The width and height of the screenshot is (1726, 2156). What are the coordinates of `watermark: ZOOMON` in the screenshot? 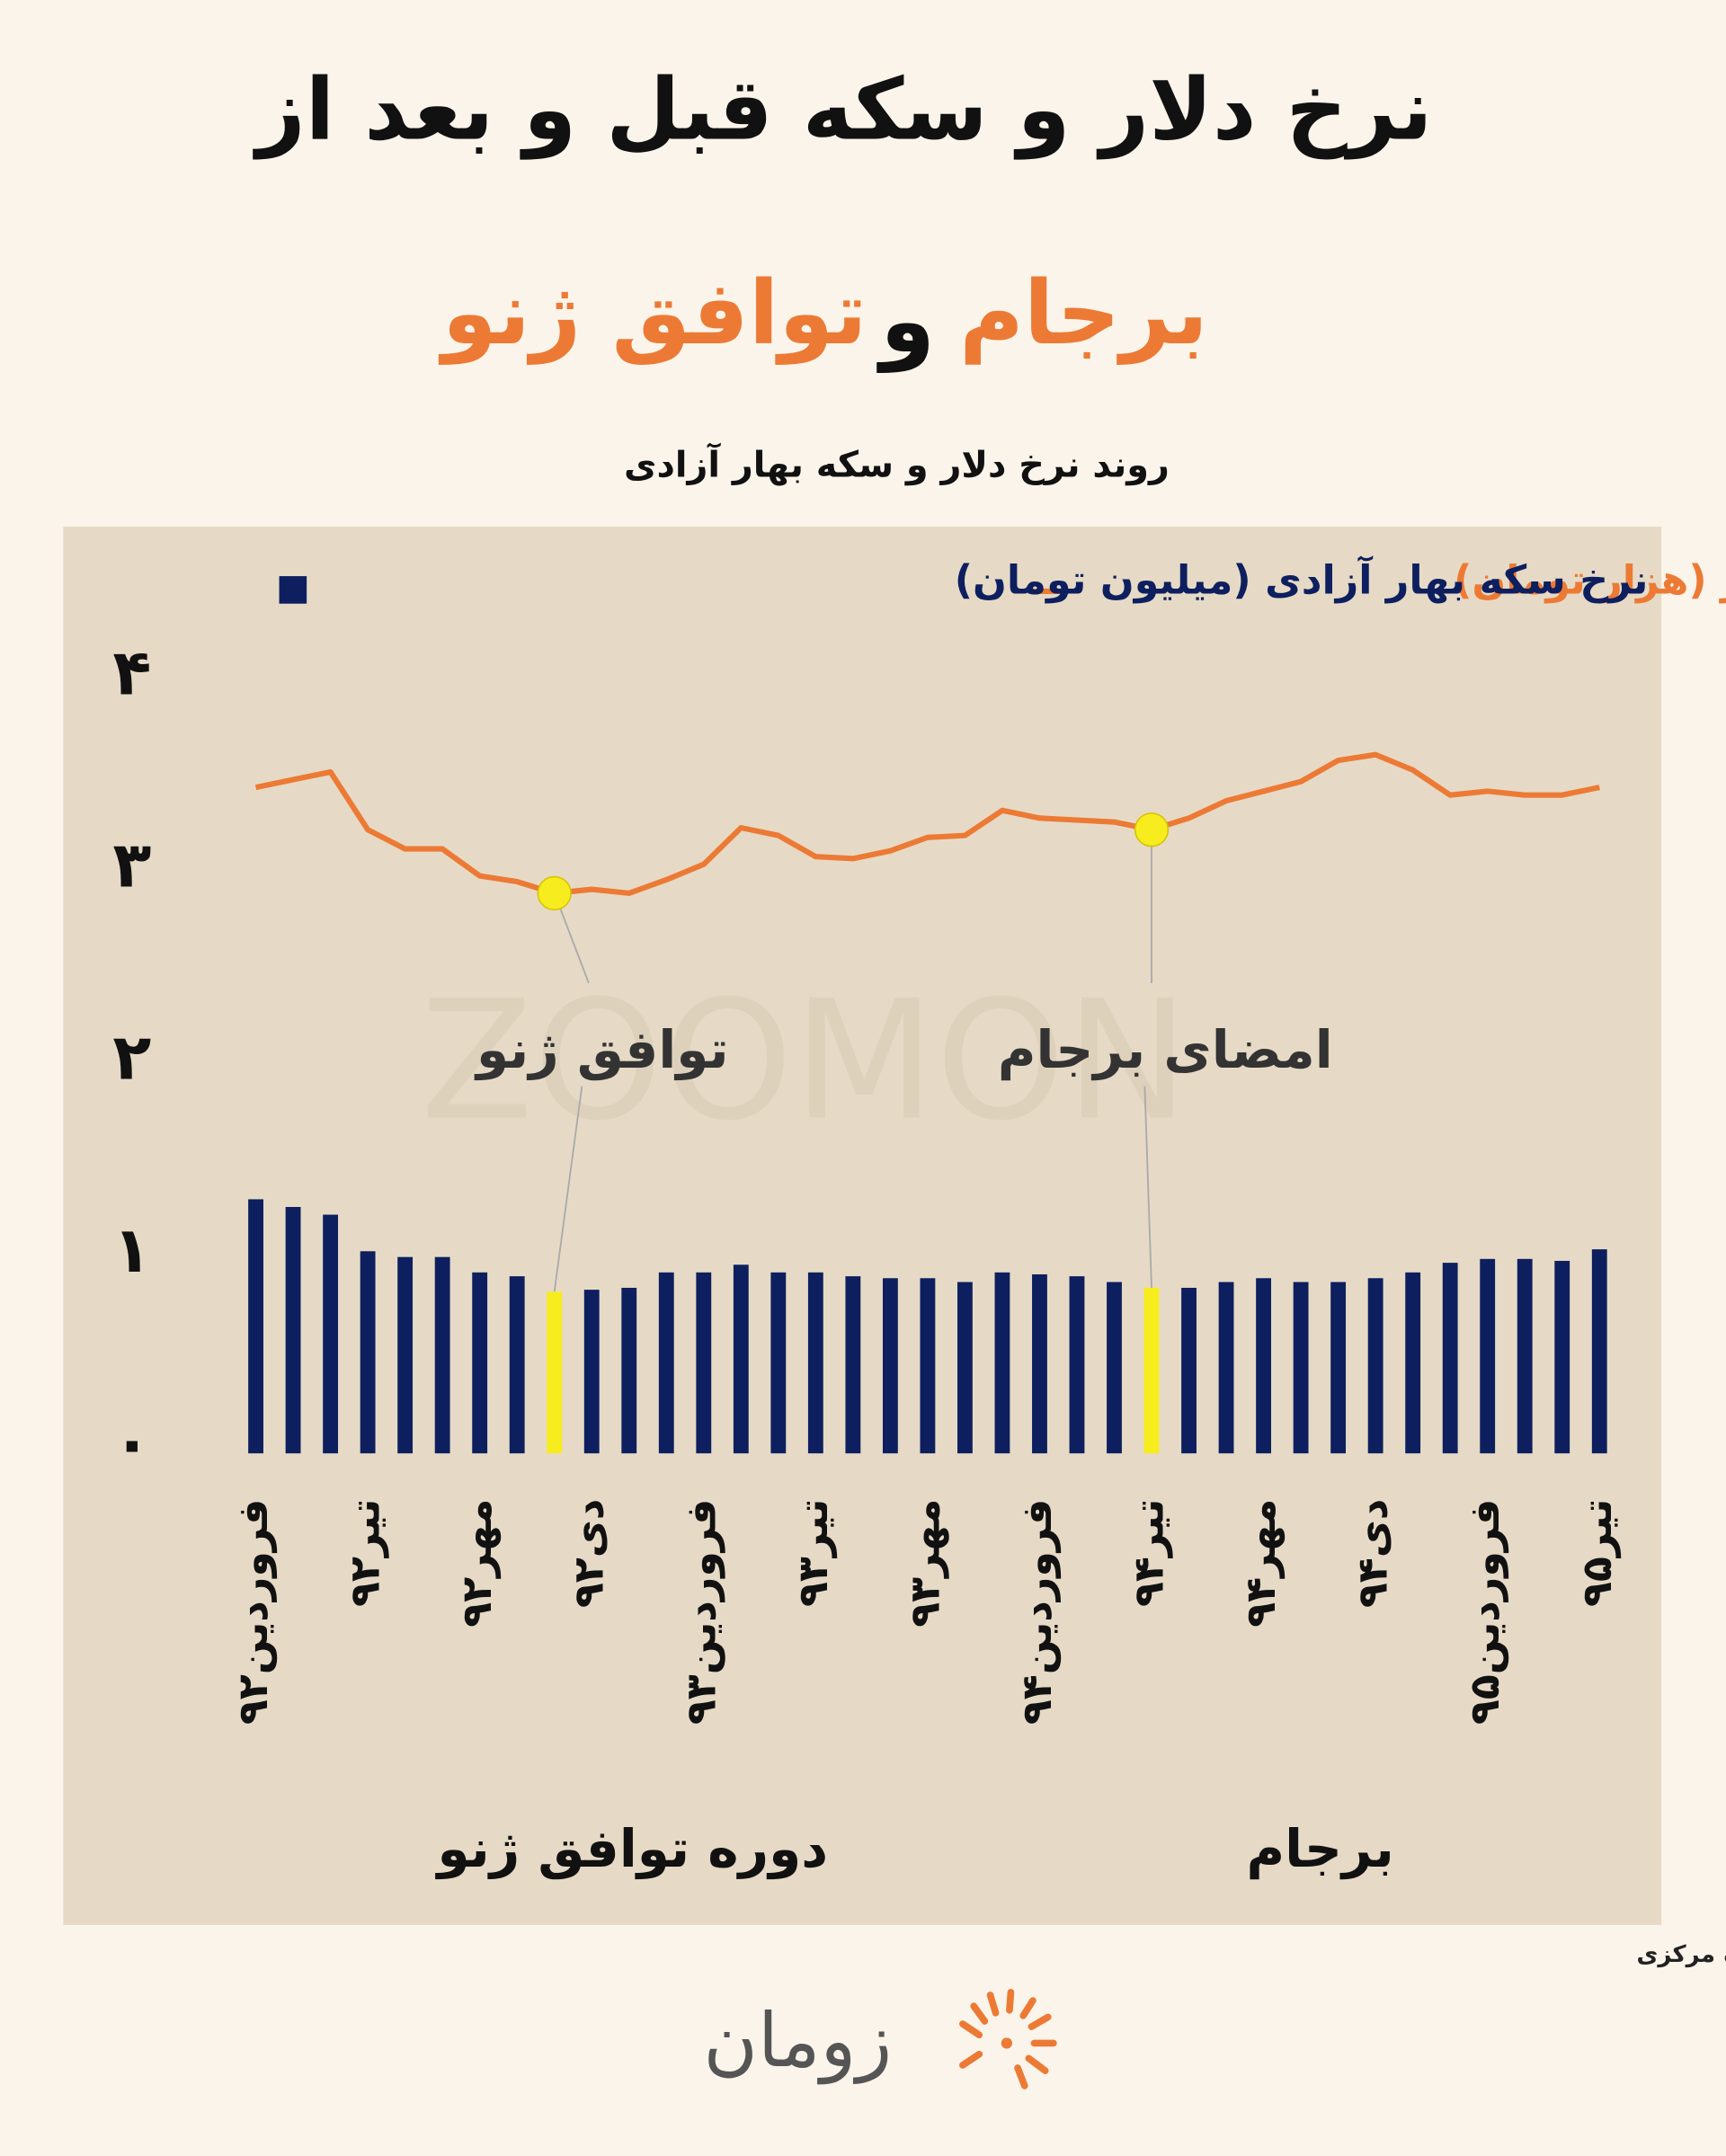 It's located at (804, 1062).